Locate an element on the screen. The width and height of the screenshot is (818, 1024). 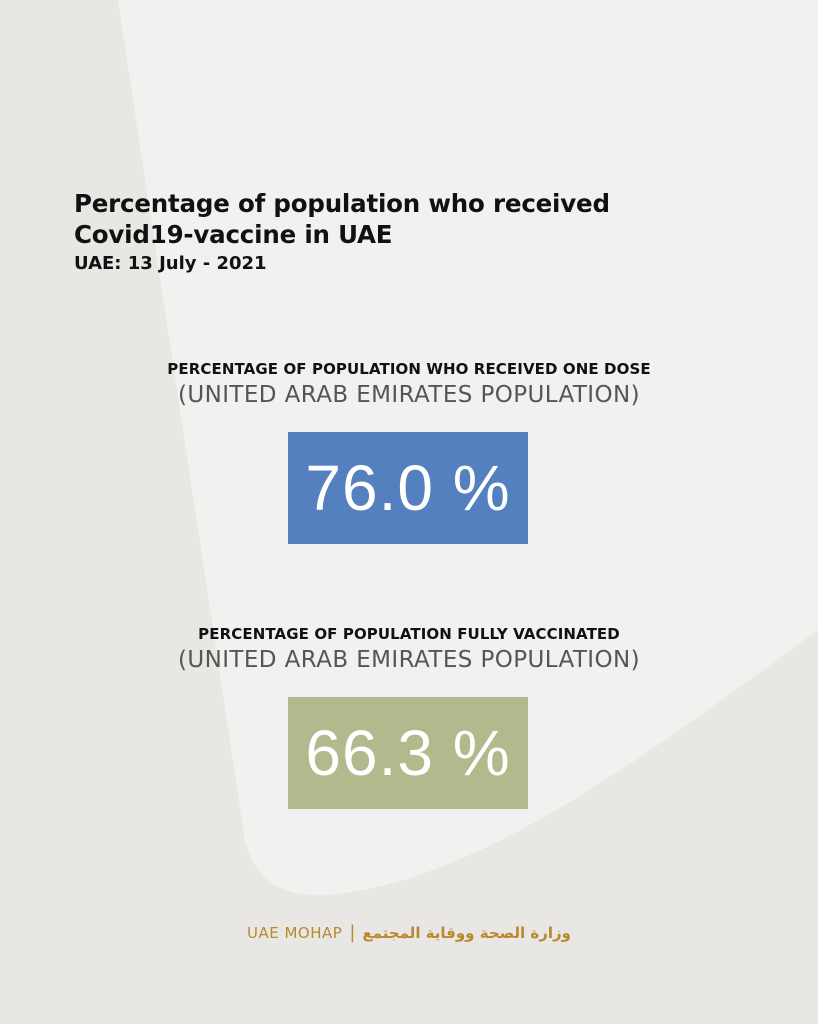
one-dose-value-box: 76.0 % is located at coordinates (408, 488).